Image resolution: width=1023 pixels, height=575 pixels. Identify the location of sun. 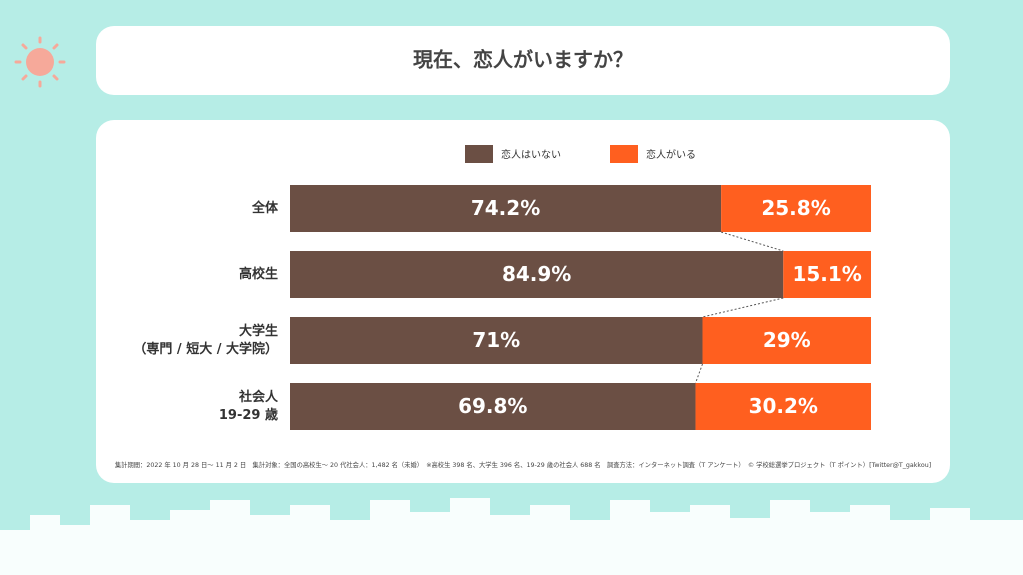
(40, 62).